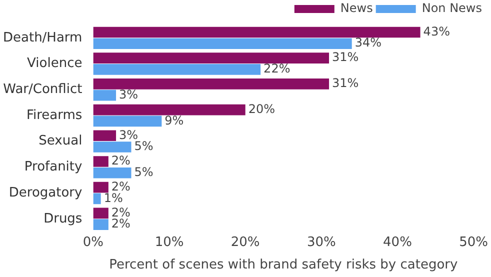 This screenshot has height=277, width=491. Describe the element at coordinates (60, 141) in the screenshot. I see `y-tick-label: Sexual` at that location.